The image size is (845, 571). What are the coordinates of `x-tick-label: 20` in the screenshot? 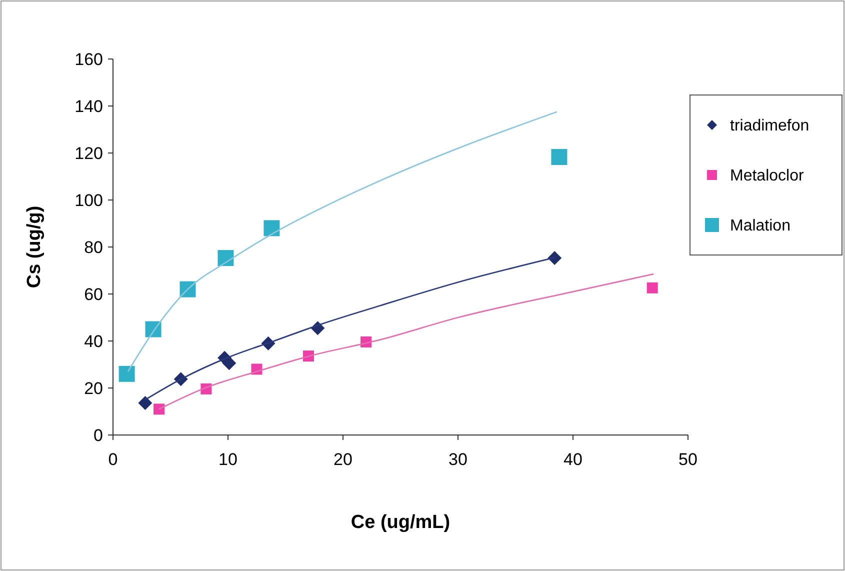 It's located at (343, 459).